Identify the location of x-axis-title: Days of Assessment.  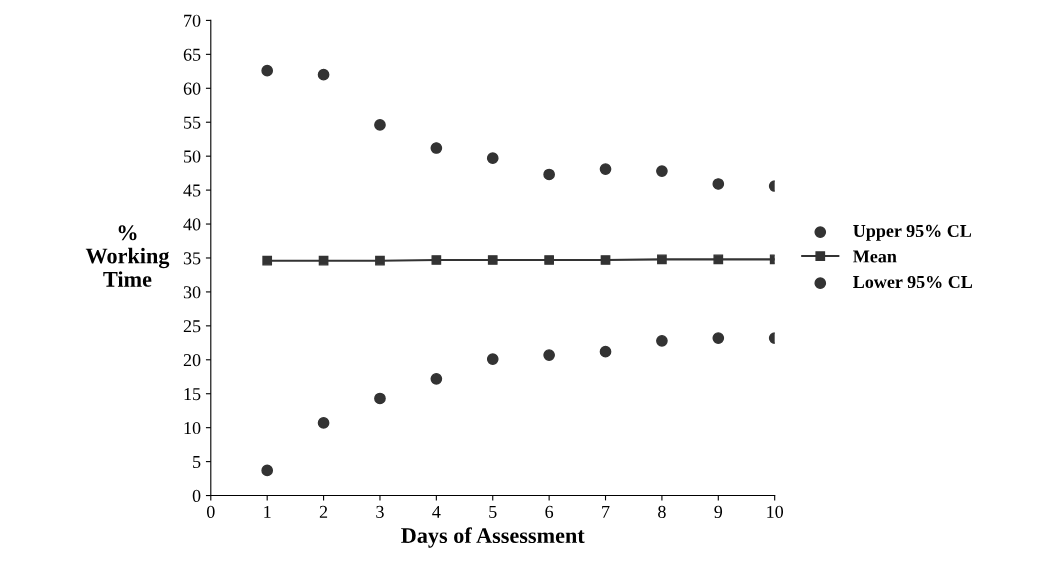
(493, 537).